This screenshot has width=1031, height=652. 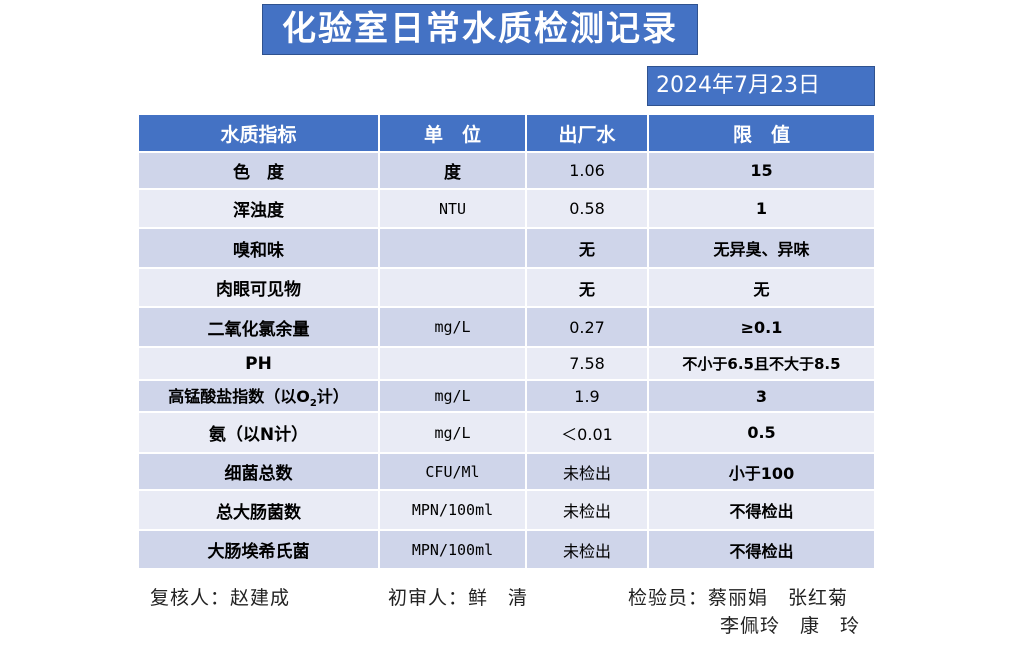 I want to click on unit-cell: NTU, so click(x=452, y=208).